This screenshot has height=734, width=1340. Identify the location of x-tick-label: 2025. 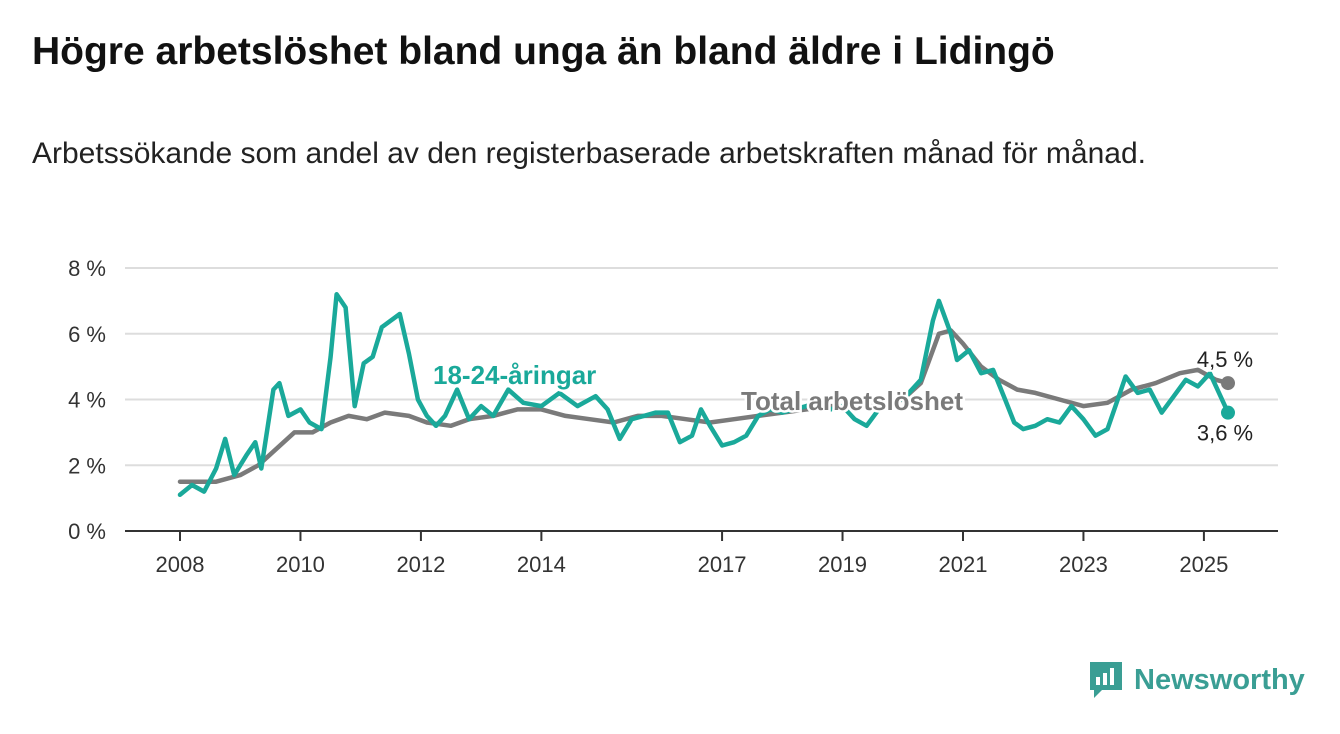
(1203, 564).